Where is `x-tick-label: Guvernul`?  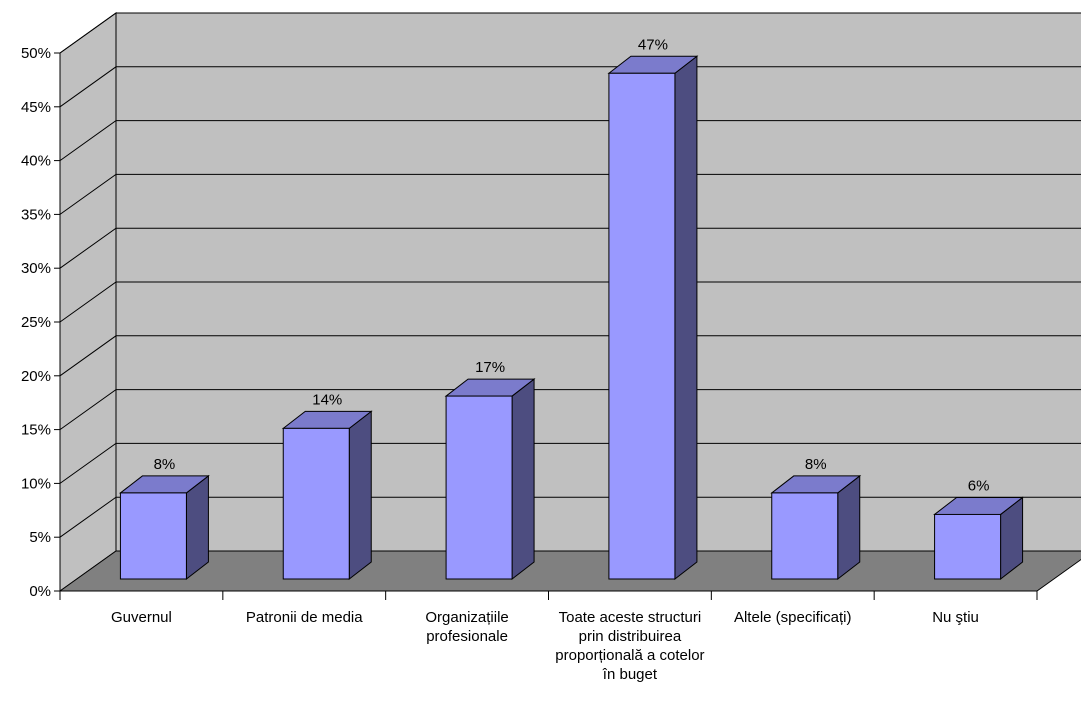
x-tick-label: Guvernul is located at coordinates (141, 617).